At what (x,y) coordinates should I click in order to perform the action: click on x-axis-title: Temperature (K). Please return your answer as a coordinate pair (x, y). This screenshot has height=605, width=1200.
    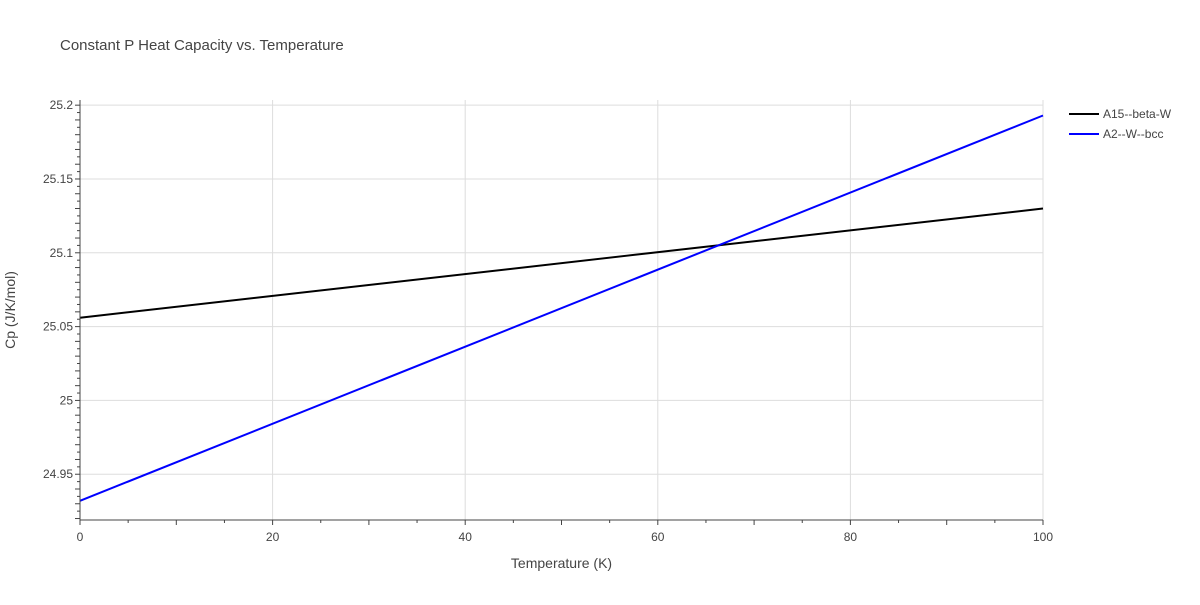
    Looking at the image, I should click on (561, 563).